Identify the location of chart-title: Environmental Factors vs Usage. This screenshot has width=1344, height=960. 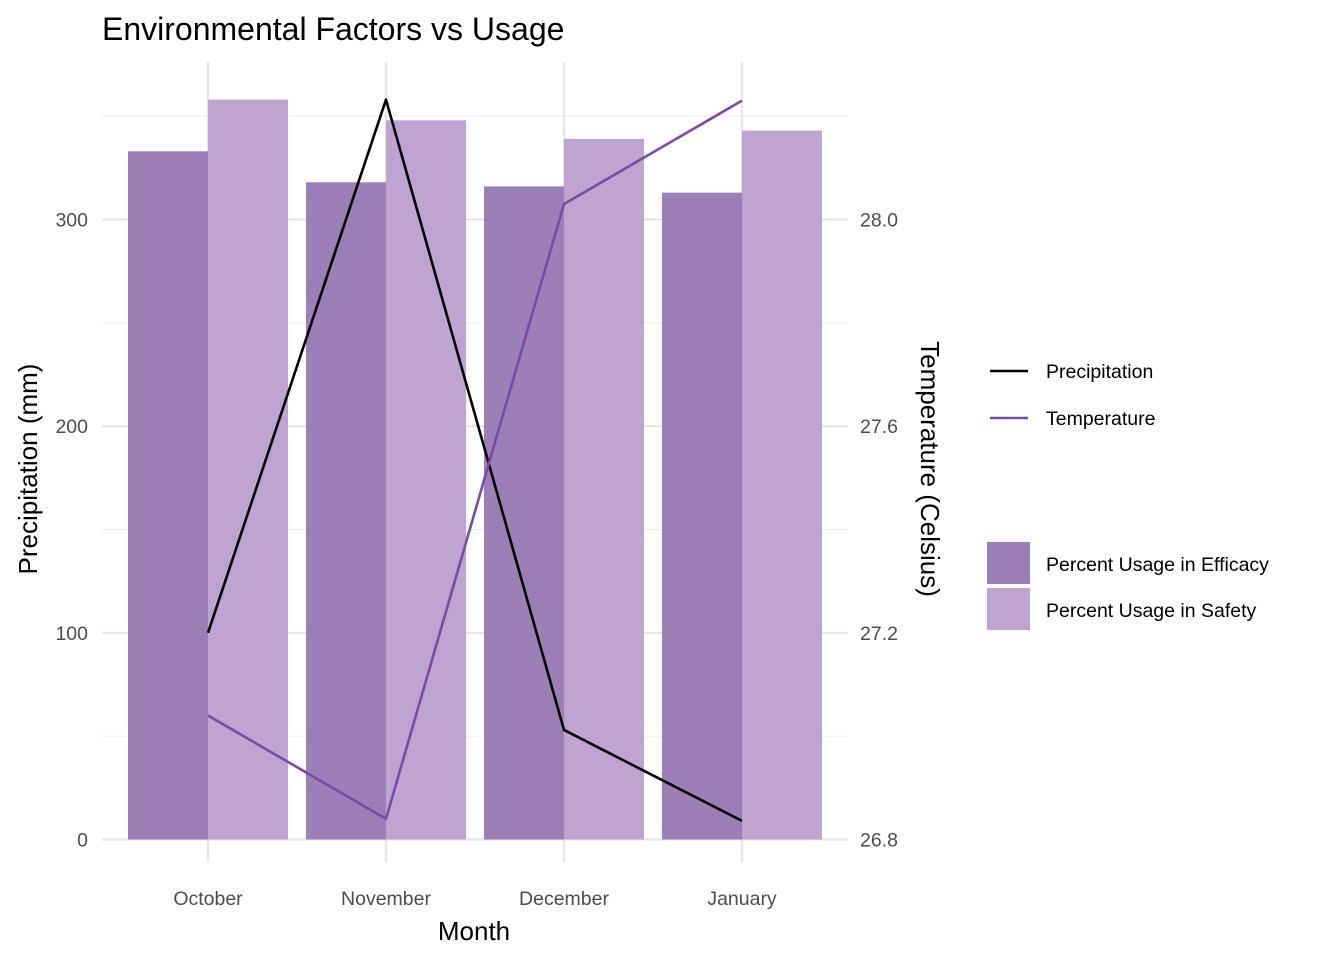
(333, 29).